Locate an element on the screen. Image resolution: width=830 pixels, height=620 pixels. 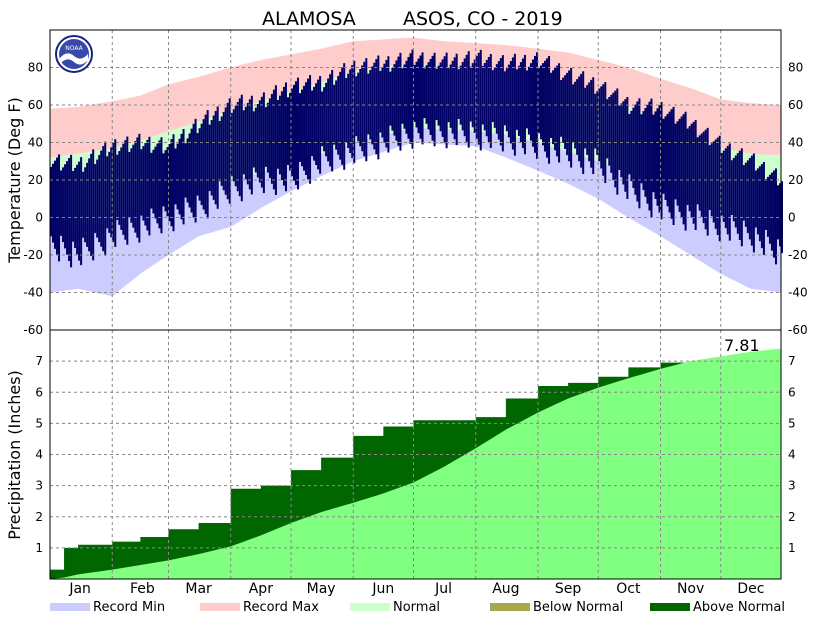
temp-tick-right: 40 is located at coordinates (795, 143).